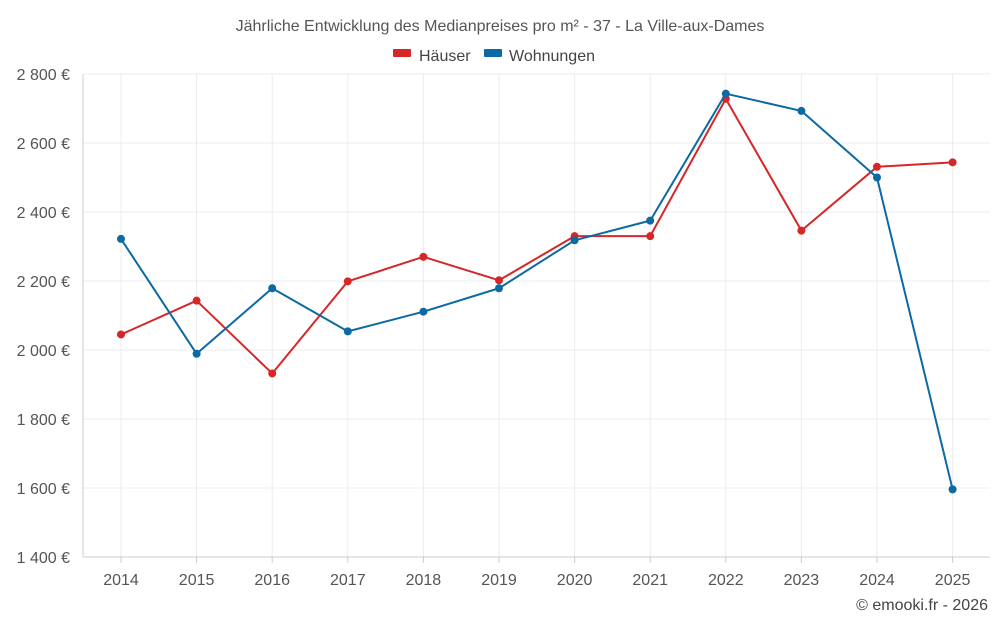 The image size is (1000, 625). I want to click on legend: Häuser Wohnungen, so click(494, 56).